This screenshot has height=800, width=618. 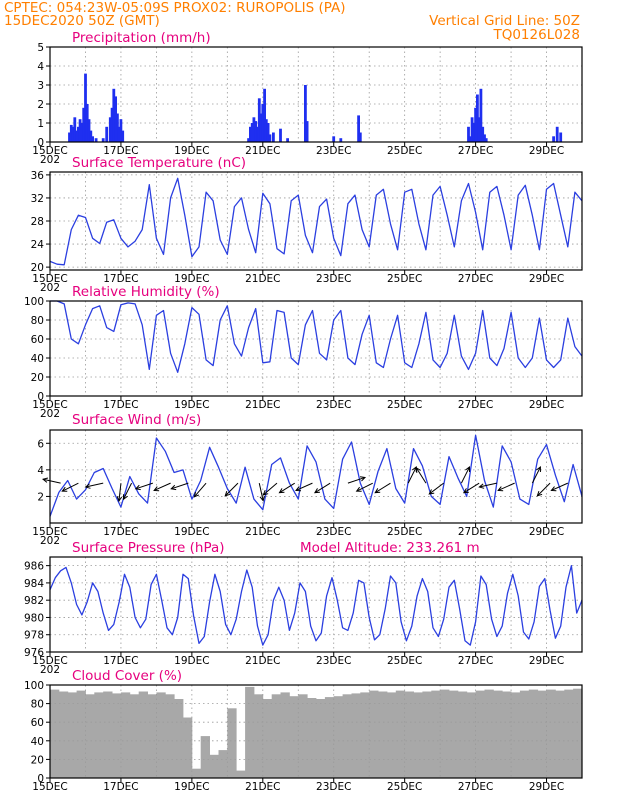 What do you see at coordinates (50, 160) in the screenshot?
I see `precip-year-label: 202` at bounding box center [50, 160].